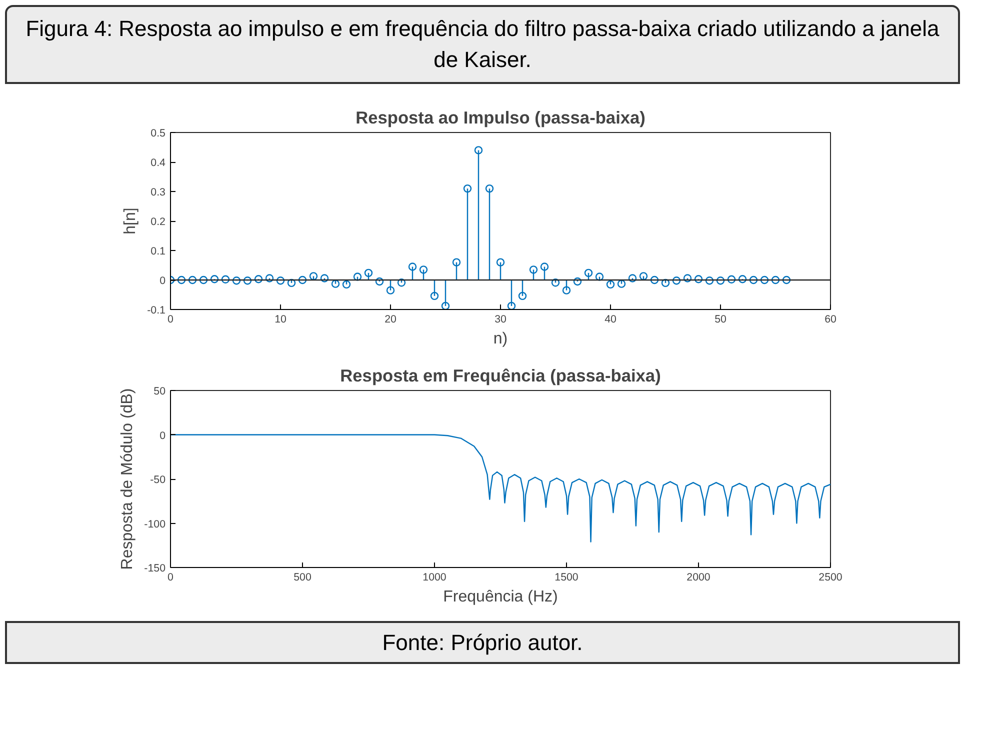  I want to click on x-axis-title: n), so click(500, 339).